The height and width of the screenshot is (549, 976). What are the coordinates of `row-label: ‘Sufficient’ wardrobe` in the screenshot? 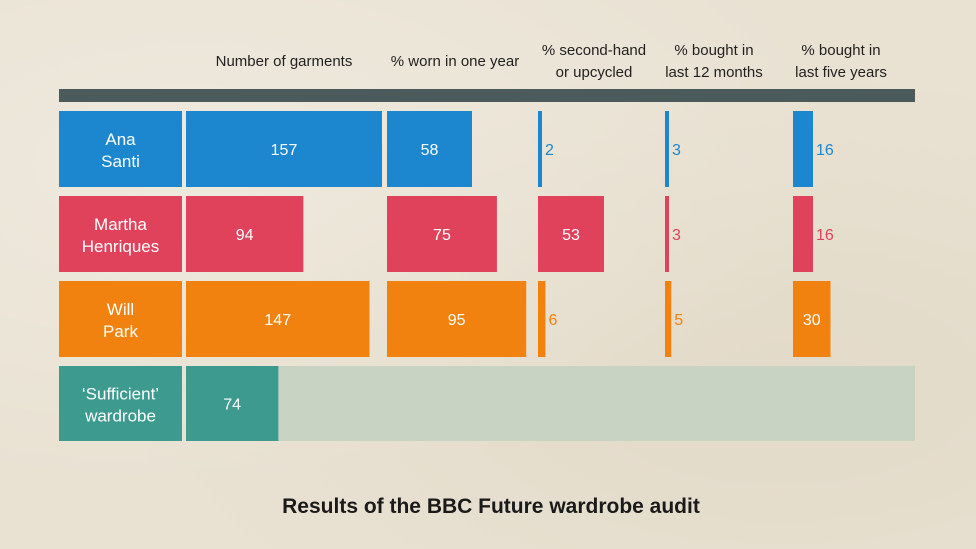 It's located at (120, 405).